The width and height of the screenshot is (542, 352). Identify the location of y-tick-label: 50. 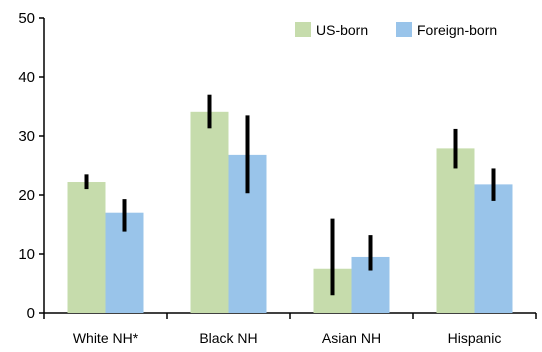
(26, 18).